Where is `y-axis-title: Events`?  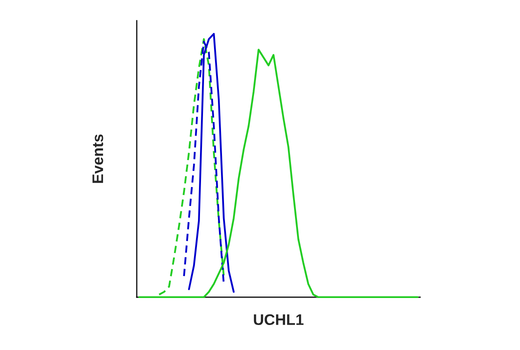
y-axis-title: Events is located at coordinates (98, 158).